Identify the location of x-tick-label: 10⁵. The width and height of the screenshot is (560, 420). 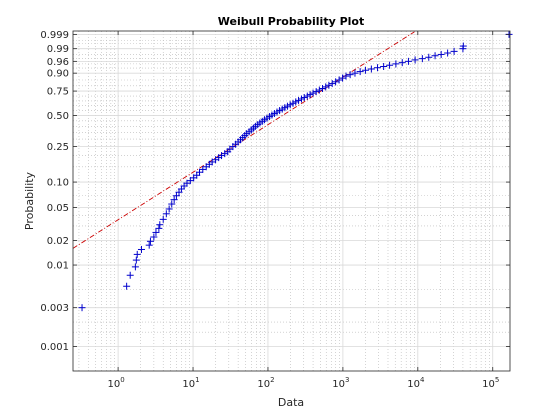
(490, 383).